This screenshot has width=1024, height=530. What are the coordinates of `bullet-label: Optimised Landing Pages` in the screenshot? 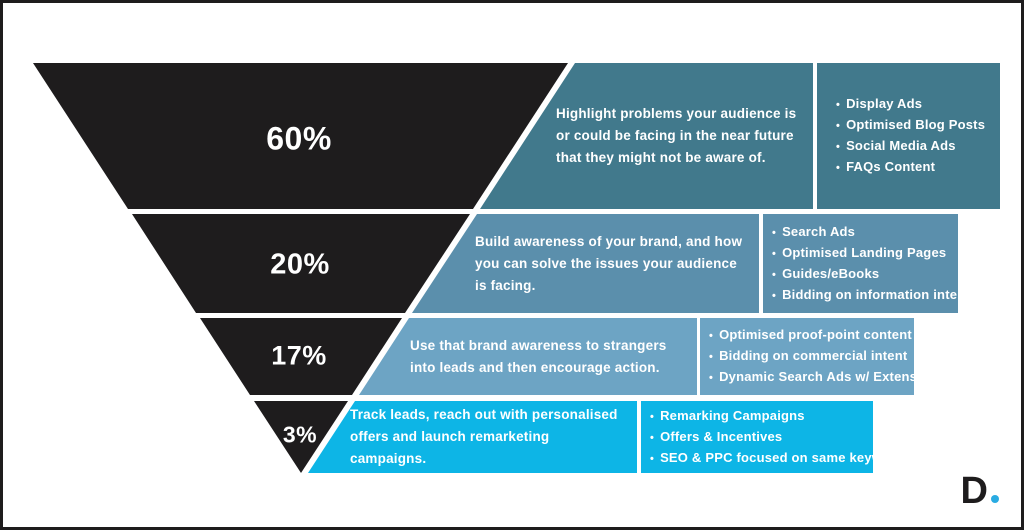 It's located at (864, 252).